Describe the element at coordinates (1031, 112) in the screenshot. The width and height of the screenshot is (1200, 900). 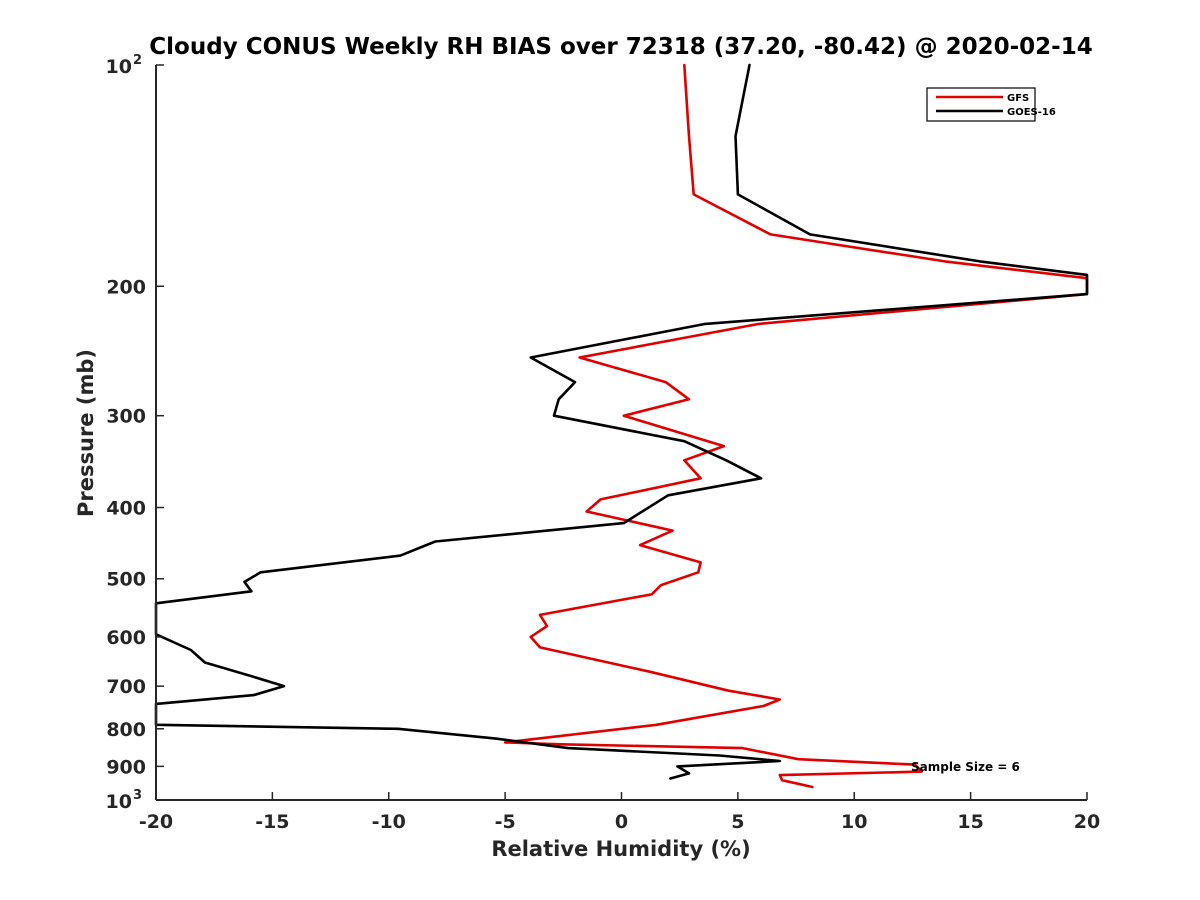
I see `legend-label-goes16: GOES-16` at that location.